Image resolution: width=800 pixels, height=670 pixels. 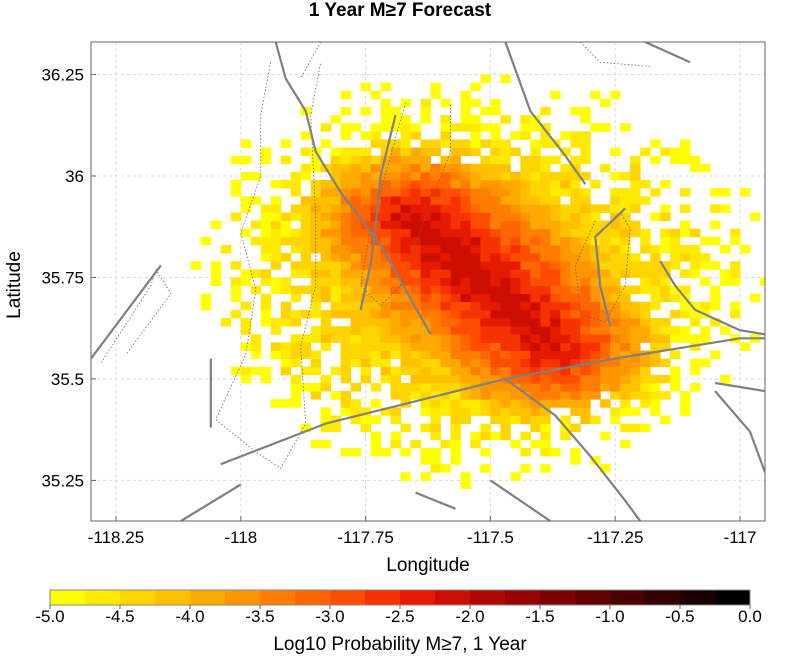 I want to click on fault-zone-outline, so click(x=136, y=315).